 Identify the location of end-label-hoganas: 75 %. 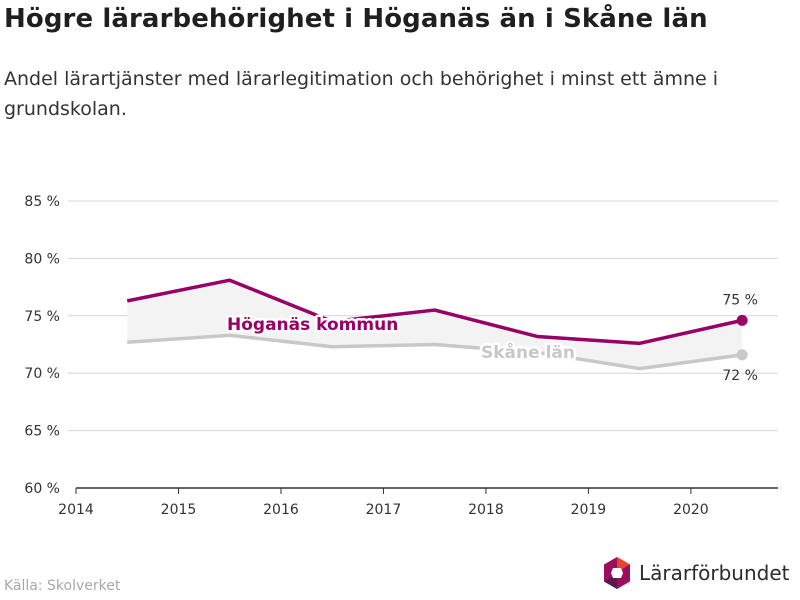
(740, 300).